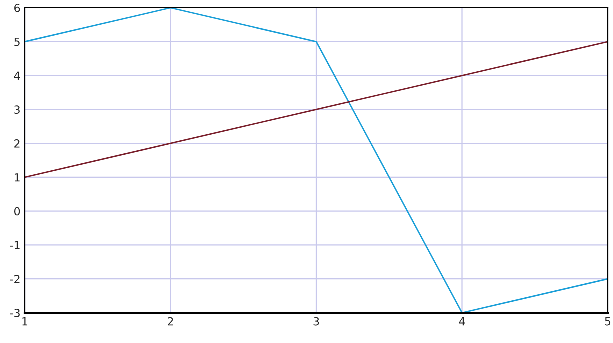  Describe the element at coordinates (15, 313) in the screenshot. I see `y-tick-label: -3` at that location.